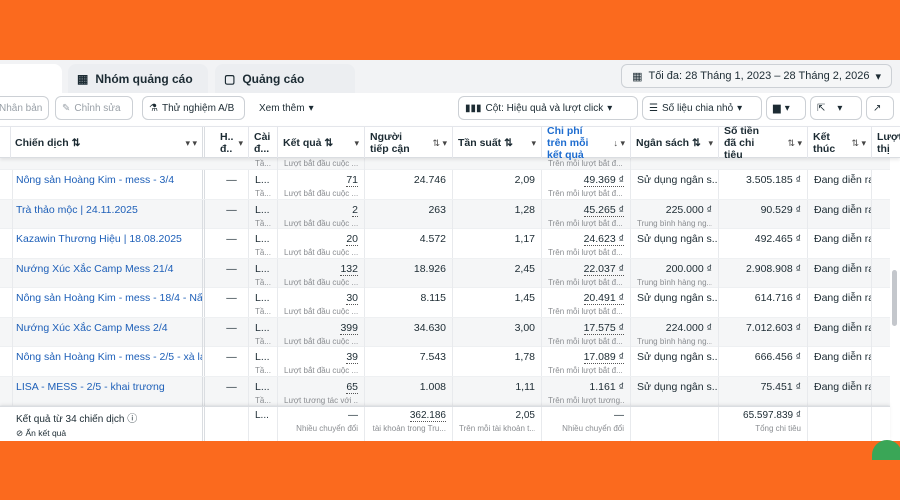 This screenshot has height=500, width=900. What do you see at coordinates (763, 184) in the screenshot?
I see `cell-spent: 3.505.185 ₫` at bounding box center [763, 184].